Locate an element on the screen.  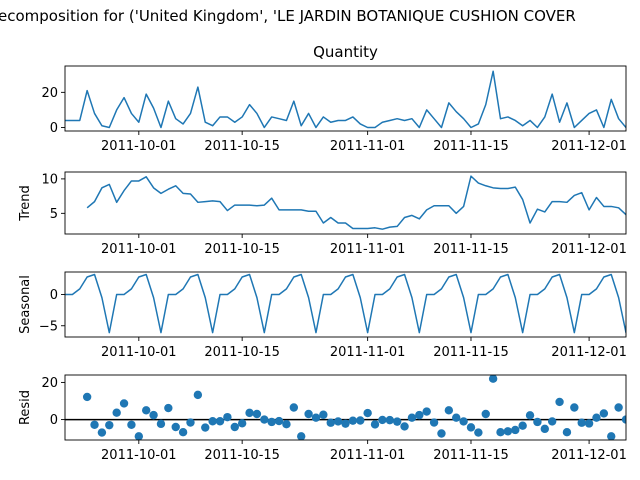
y-axis-label: Resid is located at coordinates (25, 407).